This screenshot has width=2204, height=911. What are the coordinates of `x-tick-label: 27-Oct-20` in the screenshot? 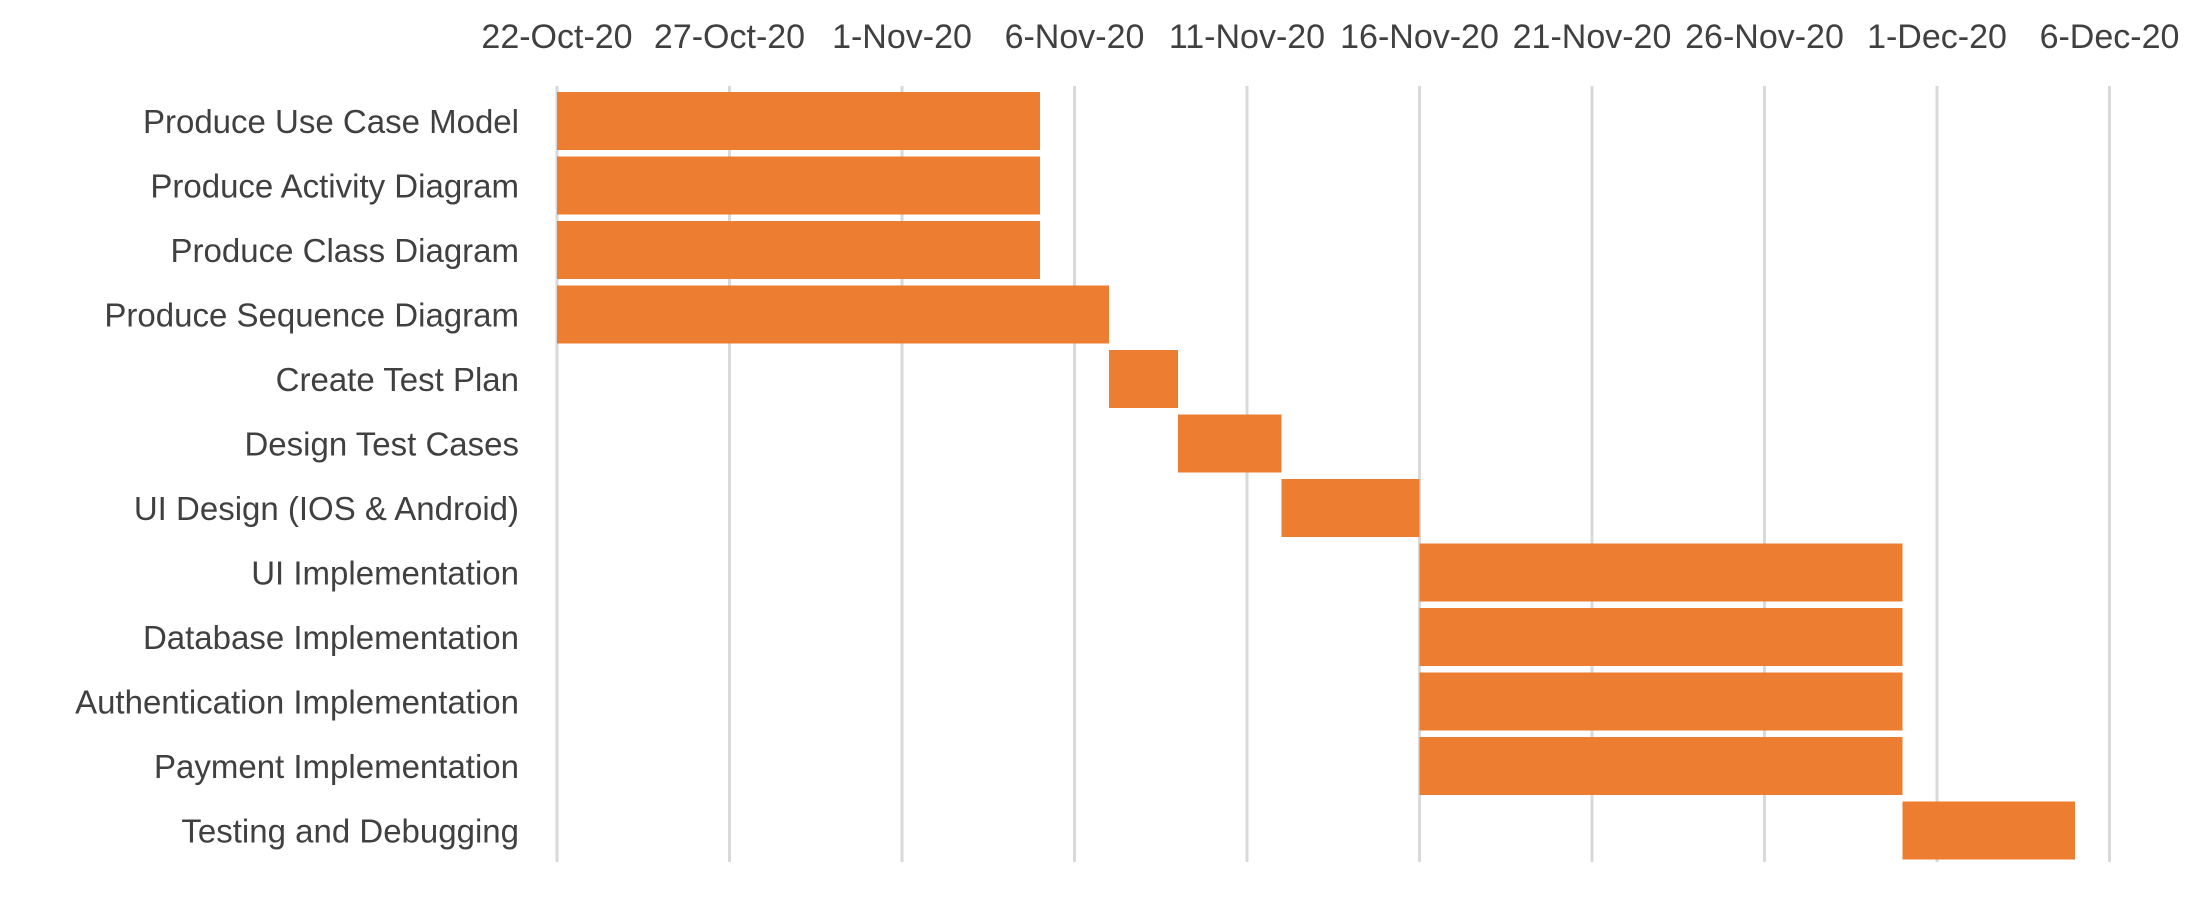 It's located at (729, 37).